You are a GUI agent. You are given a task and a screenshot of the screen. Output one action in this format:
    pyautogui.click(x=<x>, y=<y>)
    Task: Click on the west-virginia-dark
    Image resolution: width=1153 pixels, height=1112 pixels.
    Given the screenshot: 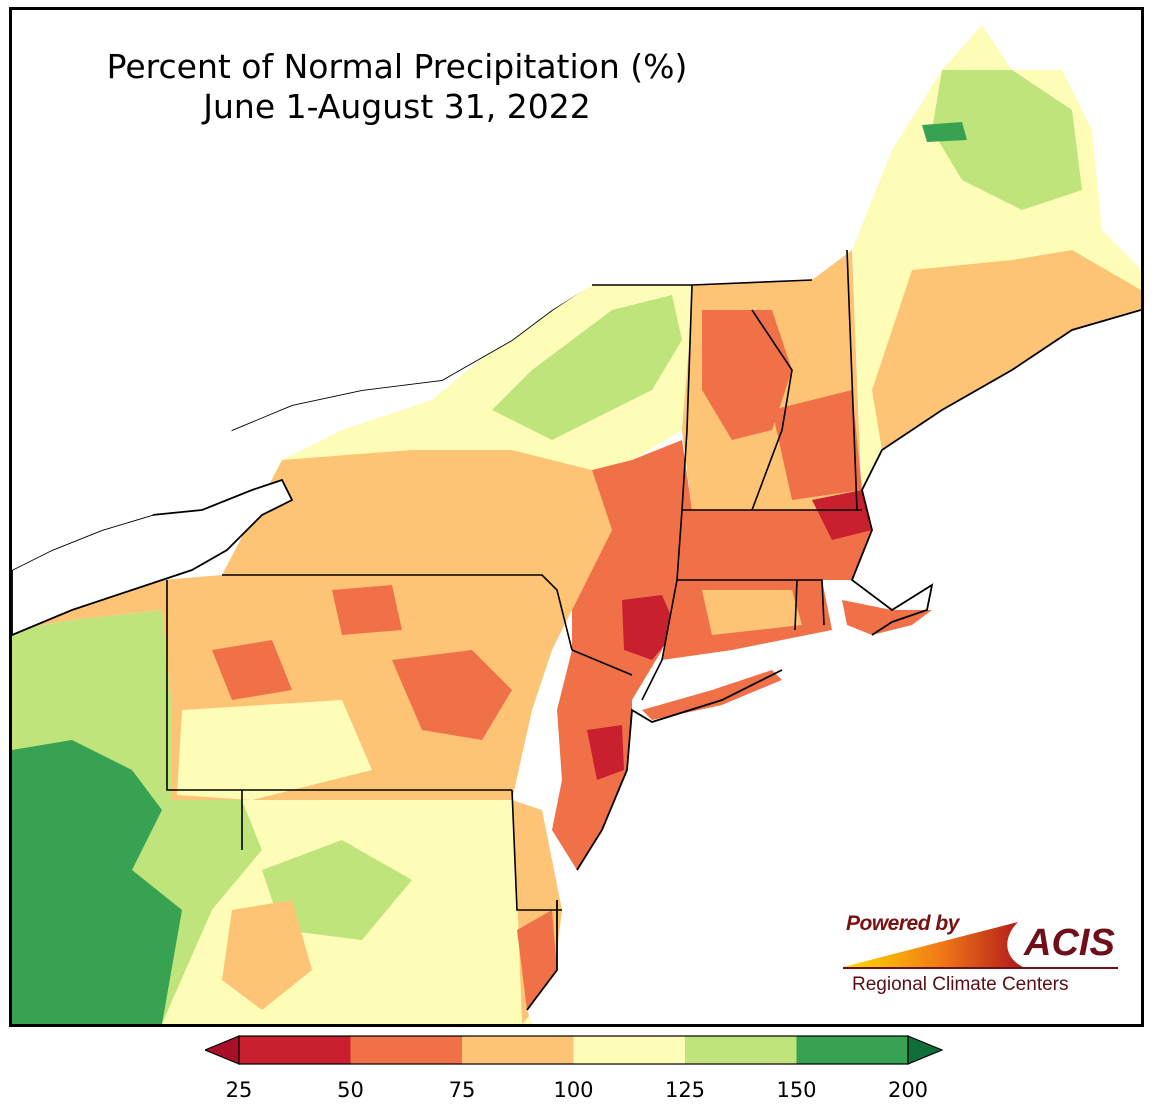 What is the action you would take?
    pyautogui.click(x=97, y=882)
    